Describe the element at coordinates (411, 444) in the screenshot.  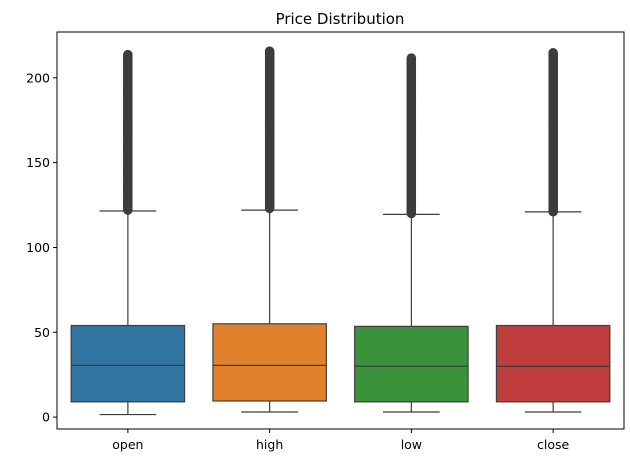
I see `x-tick-label: low` at that location.